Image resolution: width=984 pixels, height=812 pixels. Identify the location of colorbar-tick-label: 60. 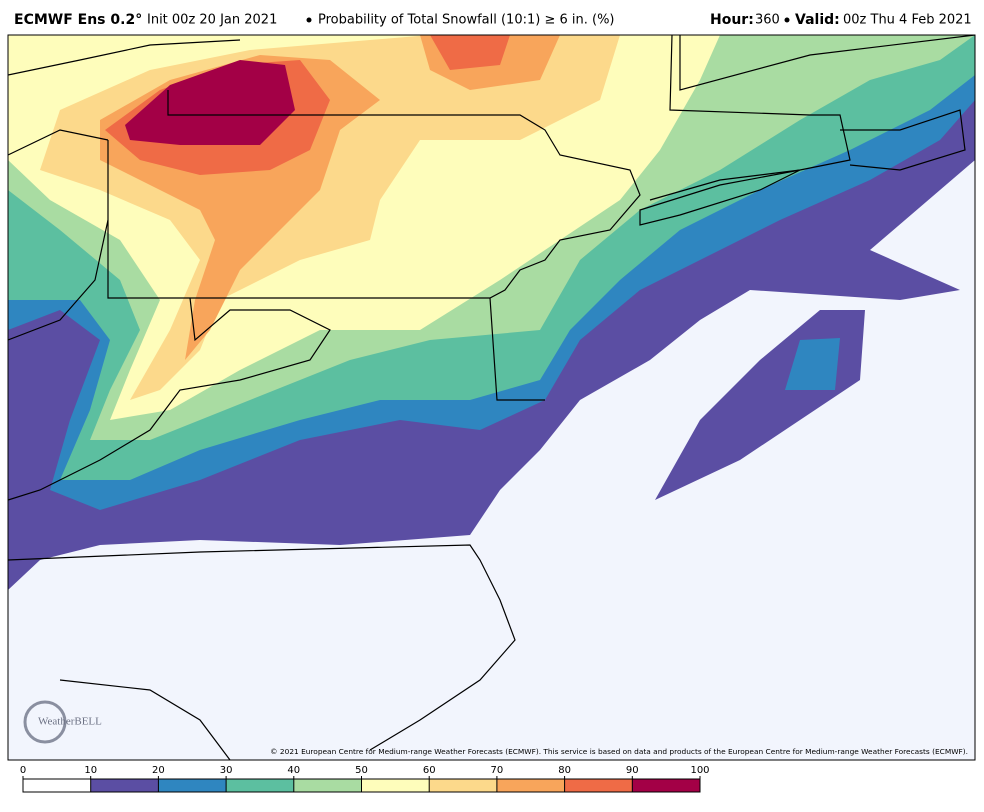
(429, 770).